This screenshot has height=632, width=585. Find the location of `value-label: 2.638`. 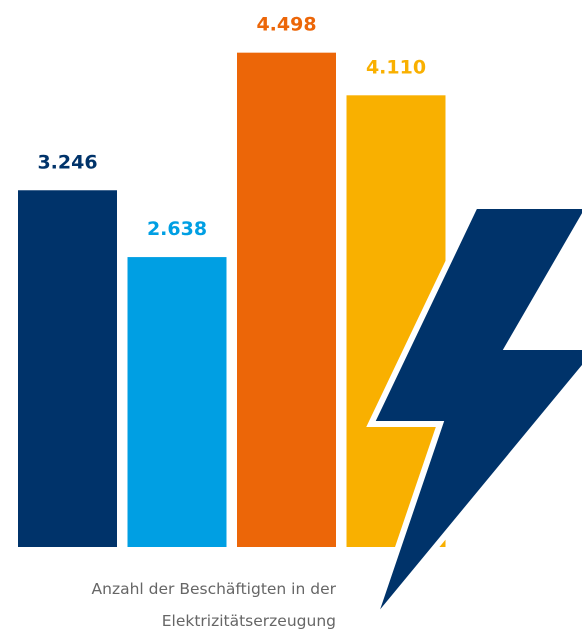

value-label: 2.638 is located at coordinates (177, 229).